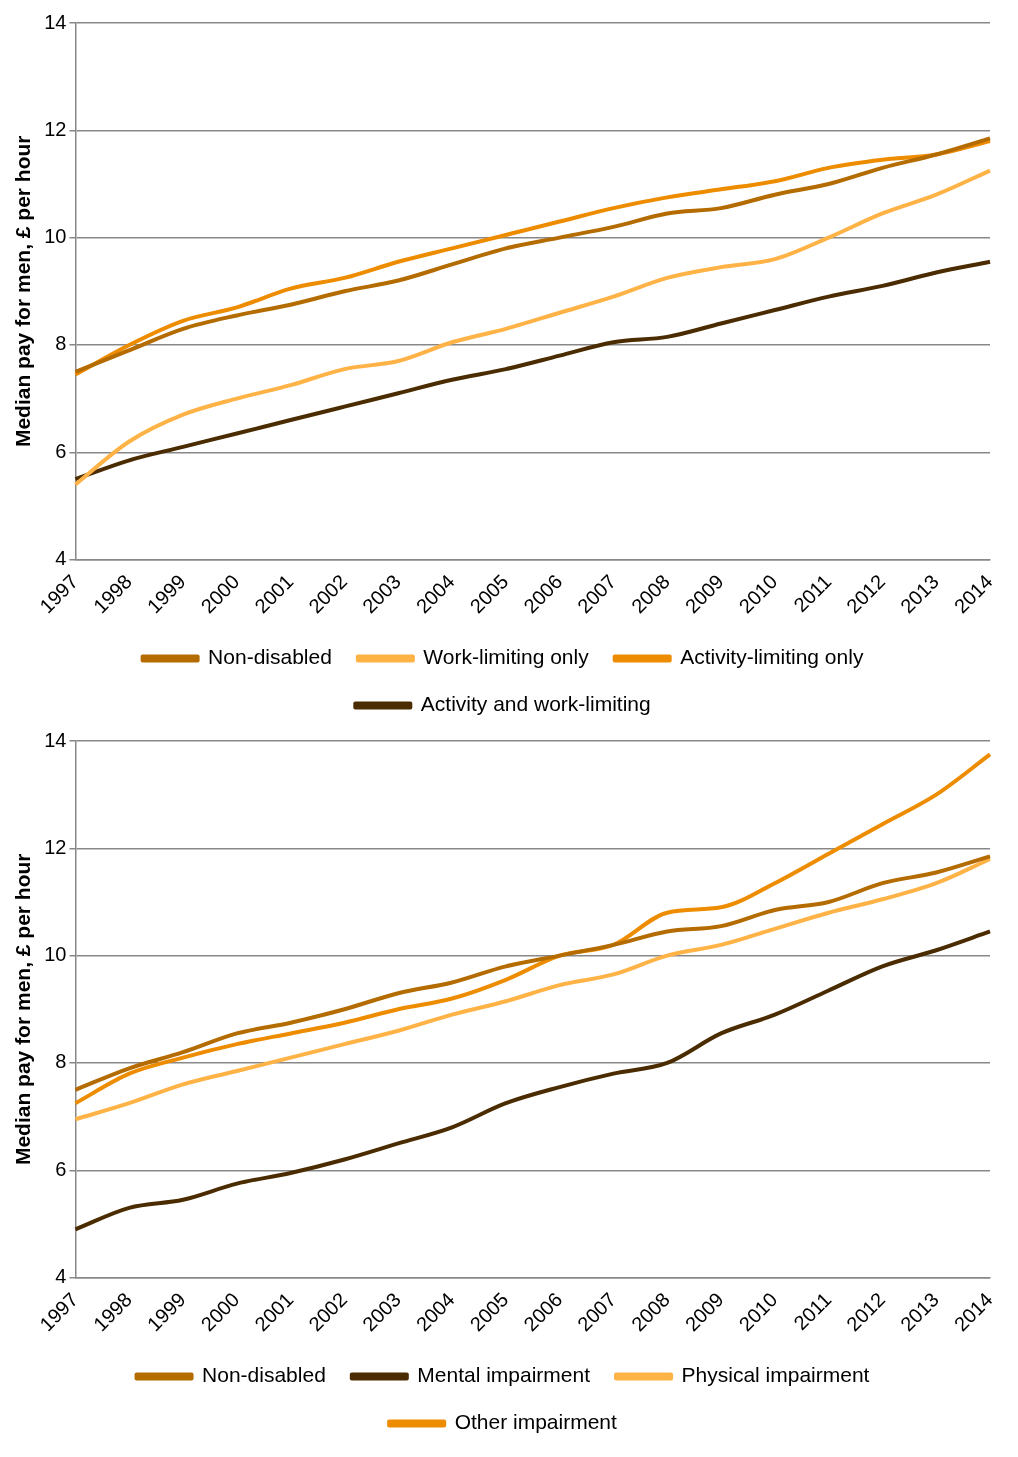 The width and height of the screenshot is (1018, 1457). I want to click on legend-label: Other impairment, so click(536, 1422).